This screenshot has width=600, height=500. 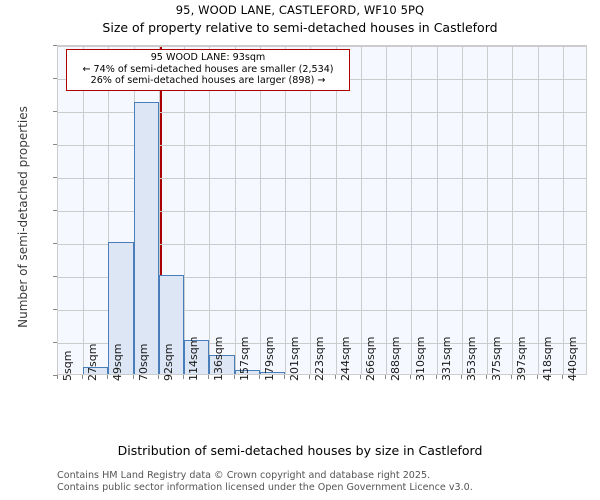 What do you see at coordinates (93, 362) in the screenshot?
I see `x-tick-label: 27sqm` at bounding box center [93, 362].